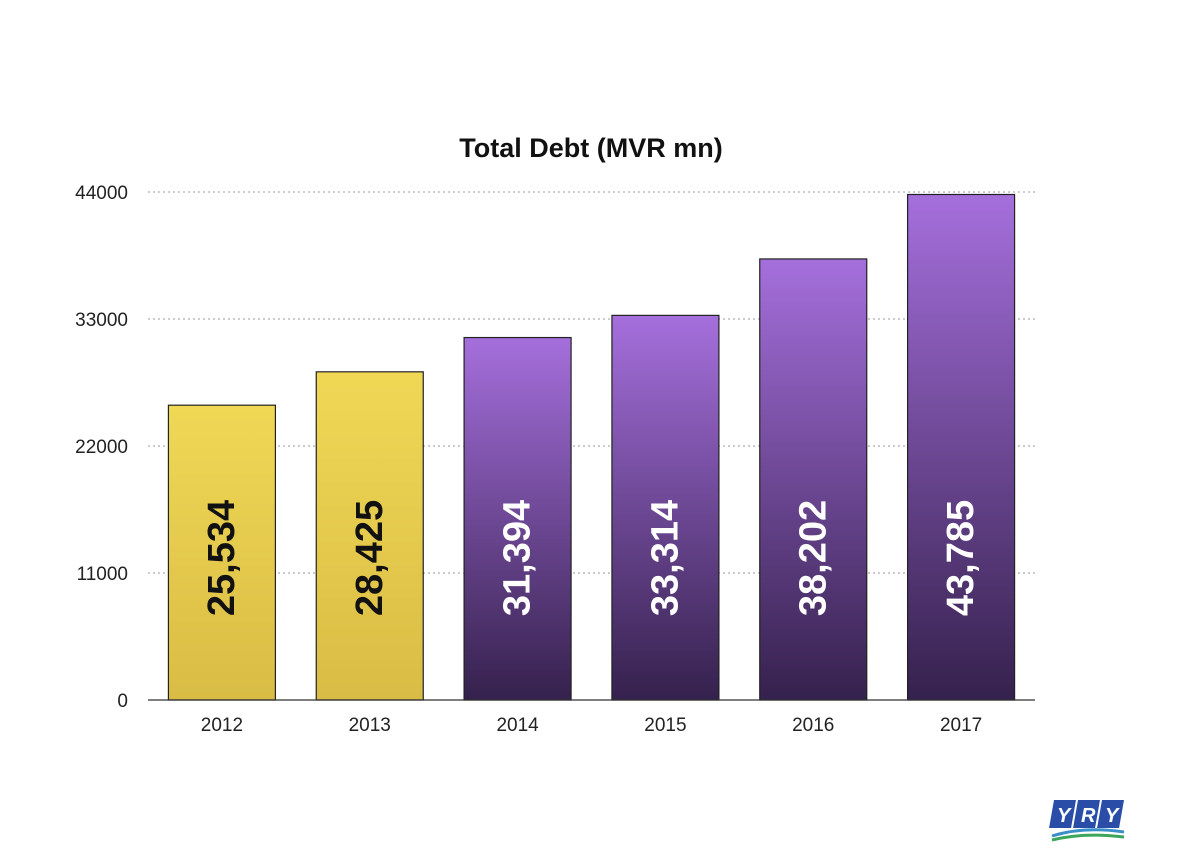  Describe the element at coordinates (102, 574) in the screenshot. I see `y-tick-label: 11000` at that location.